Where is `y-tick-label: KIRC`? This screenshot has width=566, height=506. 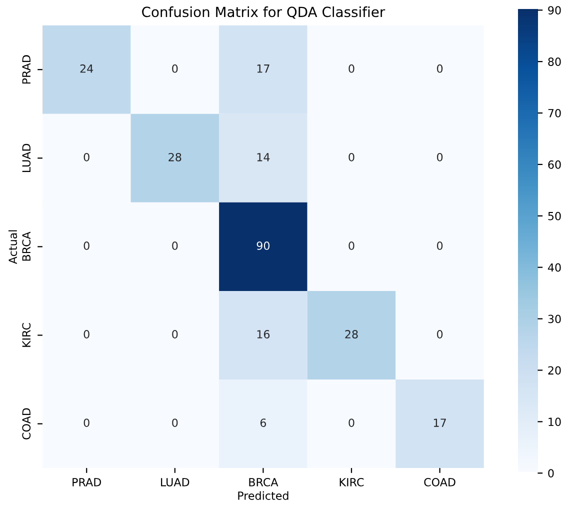 y-tick-label: KIRC is located at coordinates (26, 335).